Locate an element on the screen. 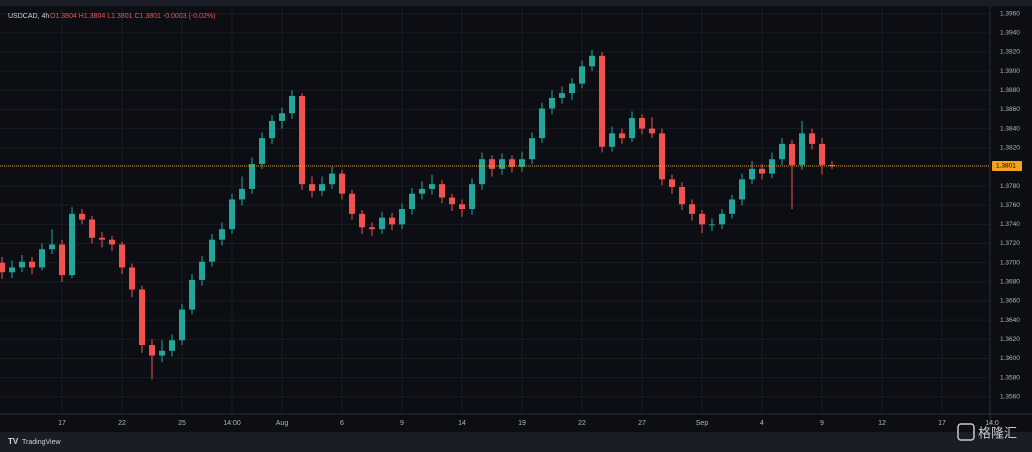 The width and height of the screenshot is (1032, 452). y-tick-label: 1.3700 is located at coordinates (1010, 262).